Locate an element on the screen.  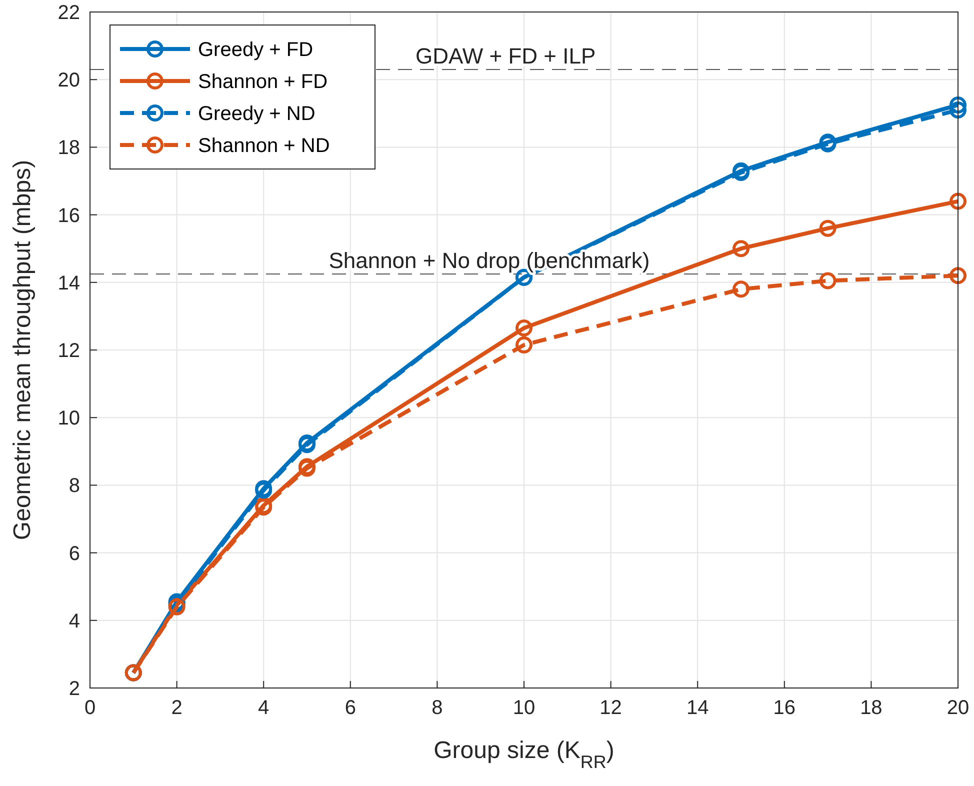
x-tick-label: 18 is located at coordinates (871, 708).